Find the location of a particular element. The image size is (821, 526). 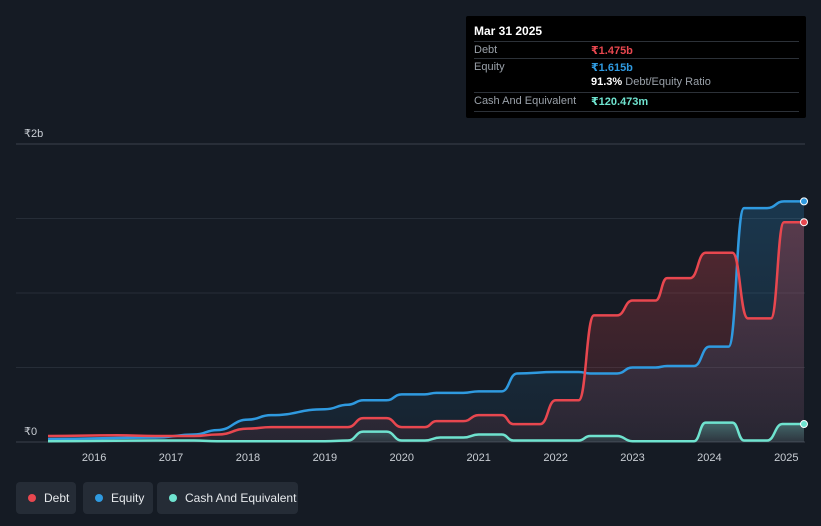

legend-cash-label: Cash And Equivalent is located at coordinates (241, 498).